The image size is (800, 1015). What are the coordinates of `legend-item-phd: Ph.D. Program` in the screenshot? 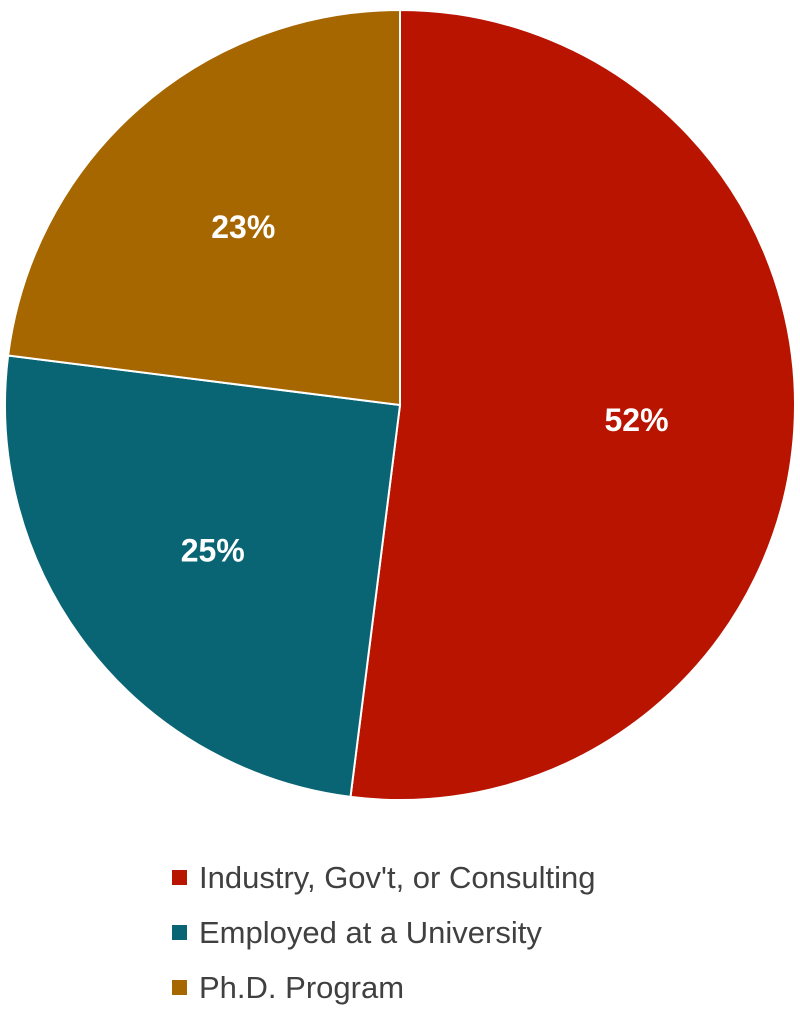 It's located at (472, 987).